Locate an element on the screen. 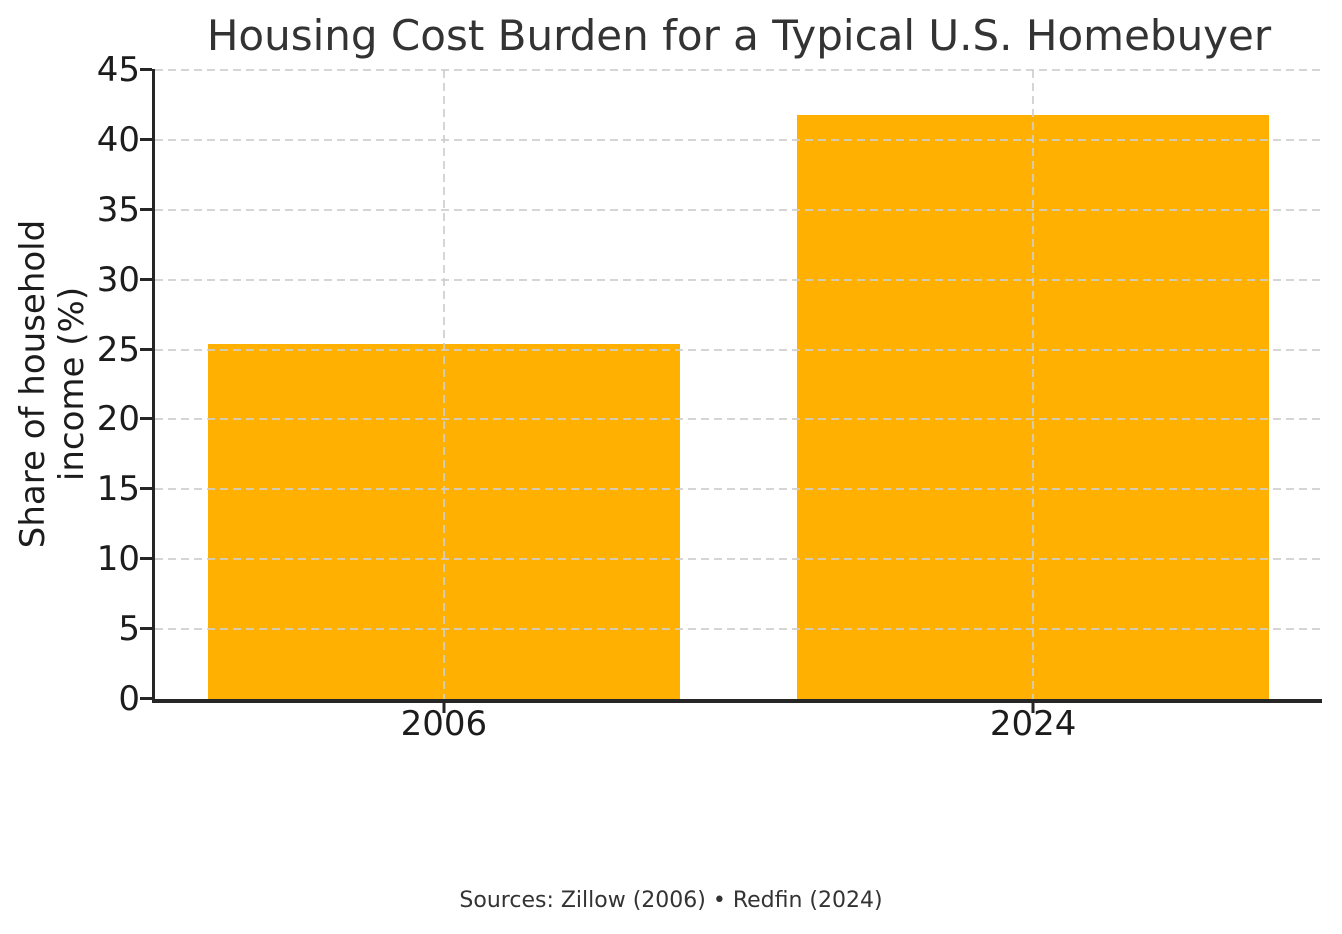  x-tick-mark-2024 is located at coordinates (1033, 708).